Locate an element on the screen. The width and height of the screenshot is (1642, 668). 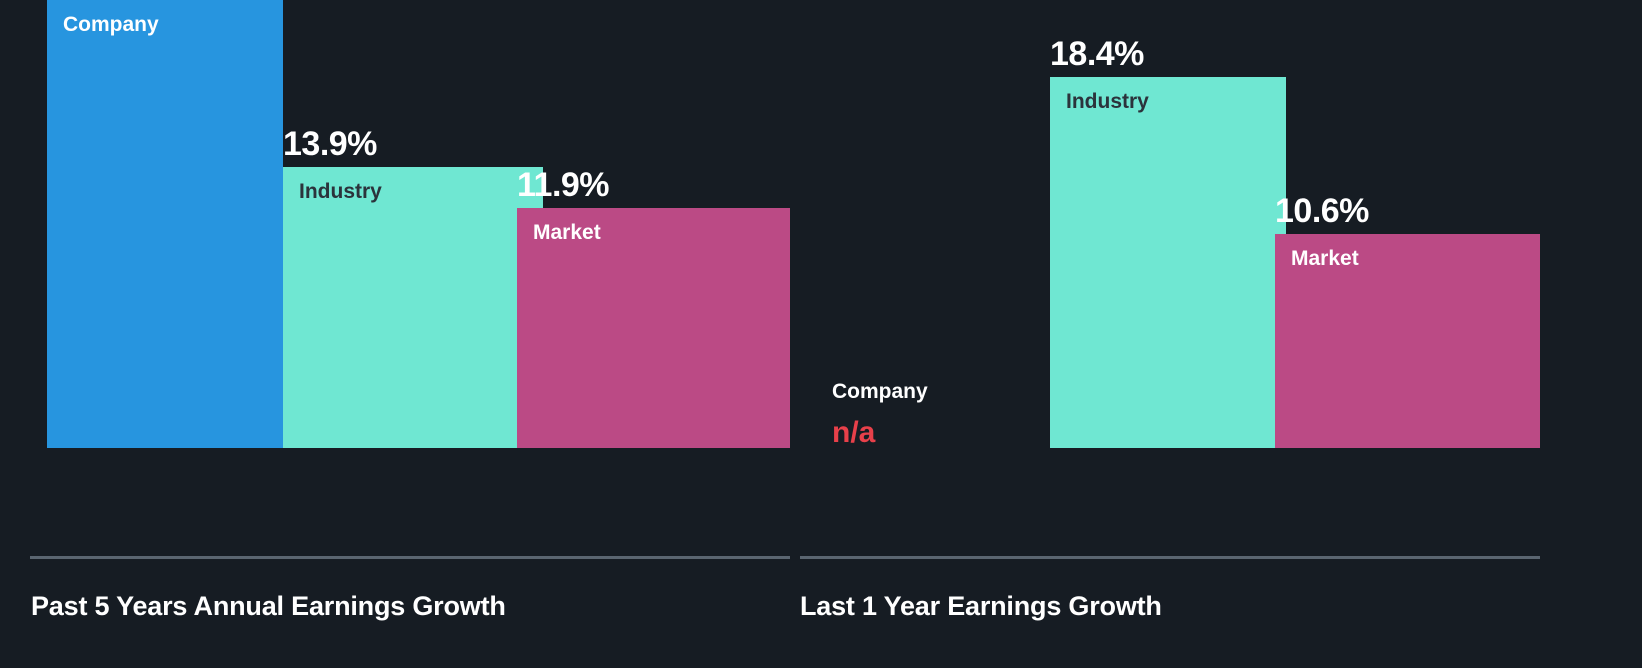
no-data-label-company: Company is located at coordinates (880, 391).